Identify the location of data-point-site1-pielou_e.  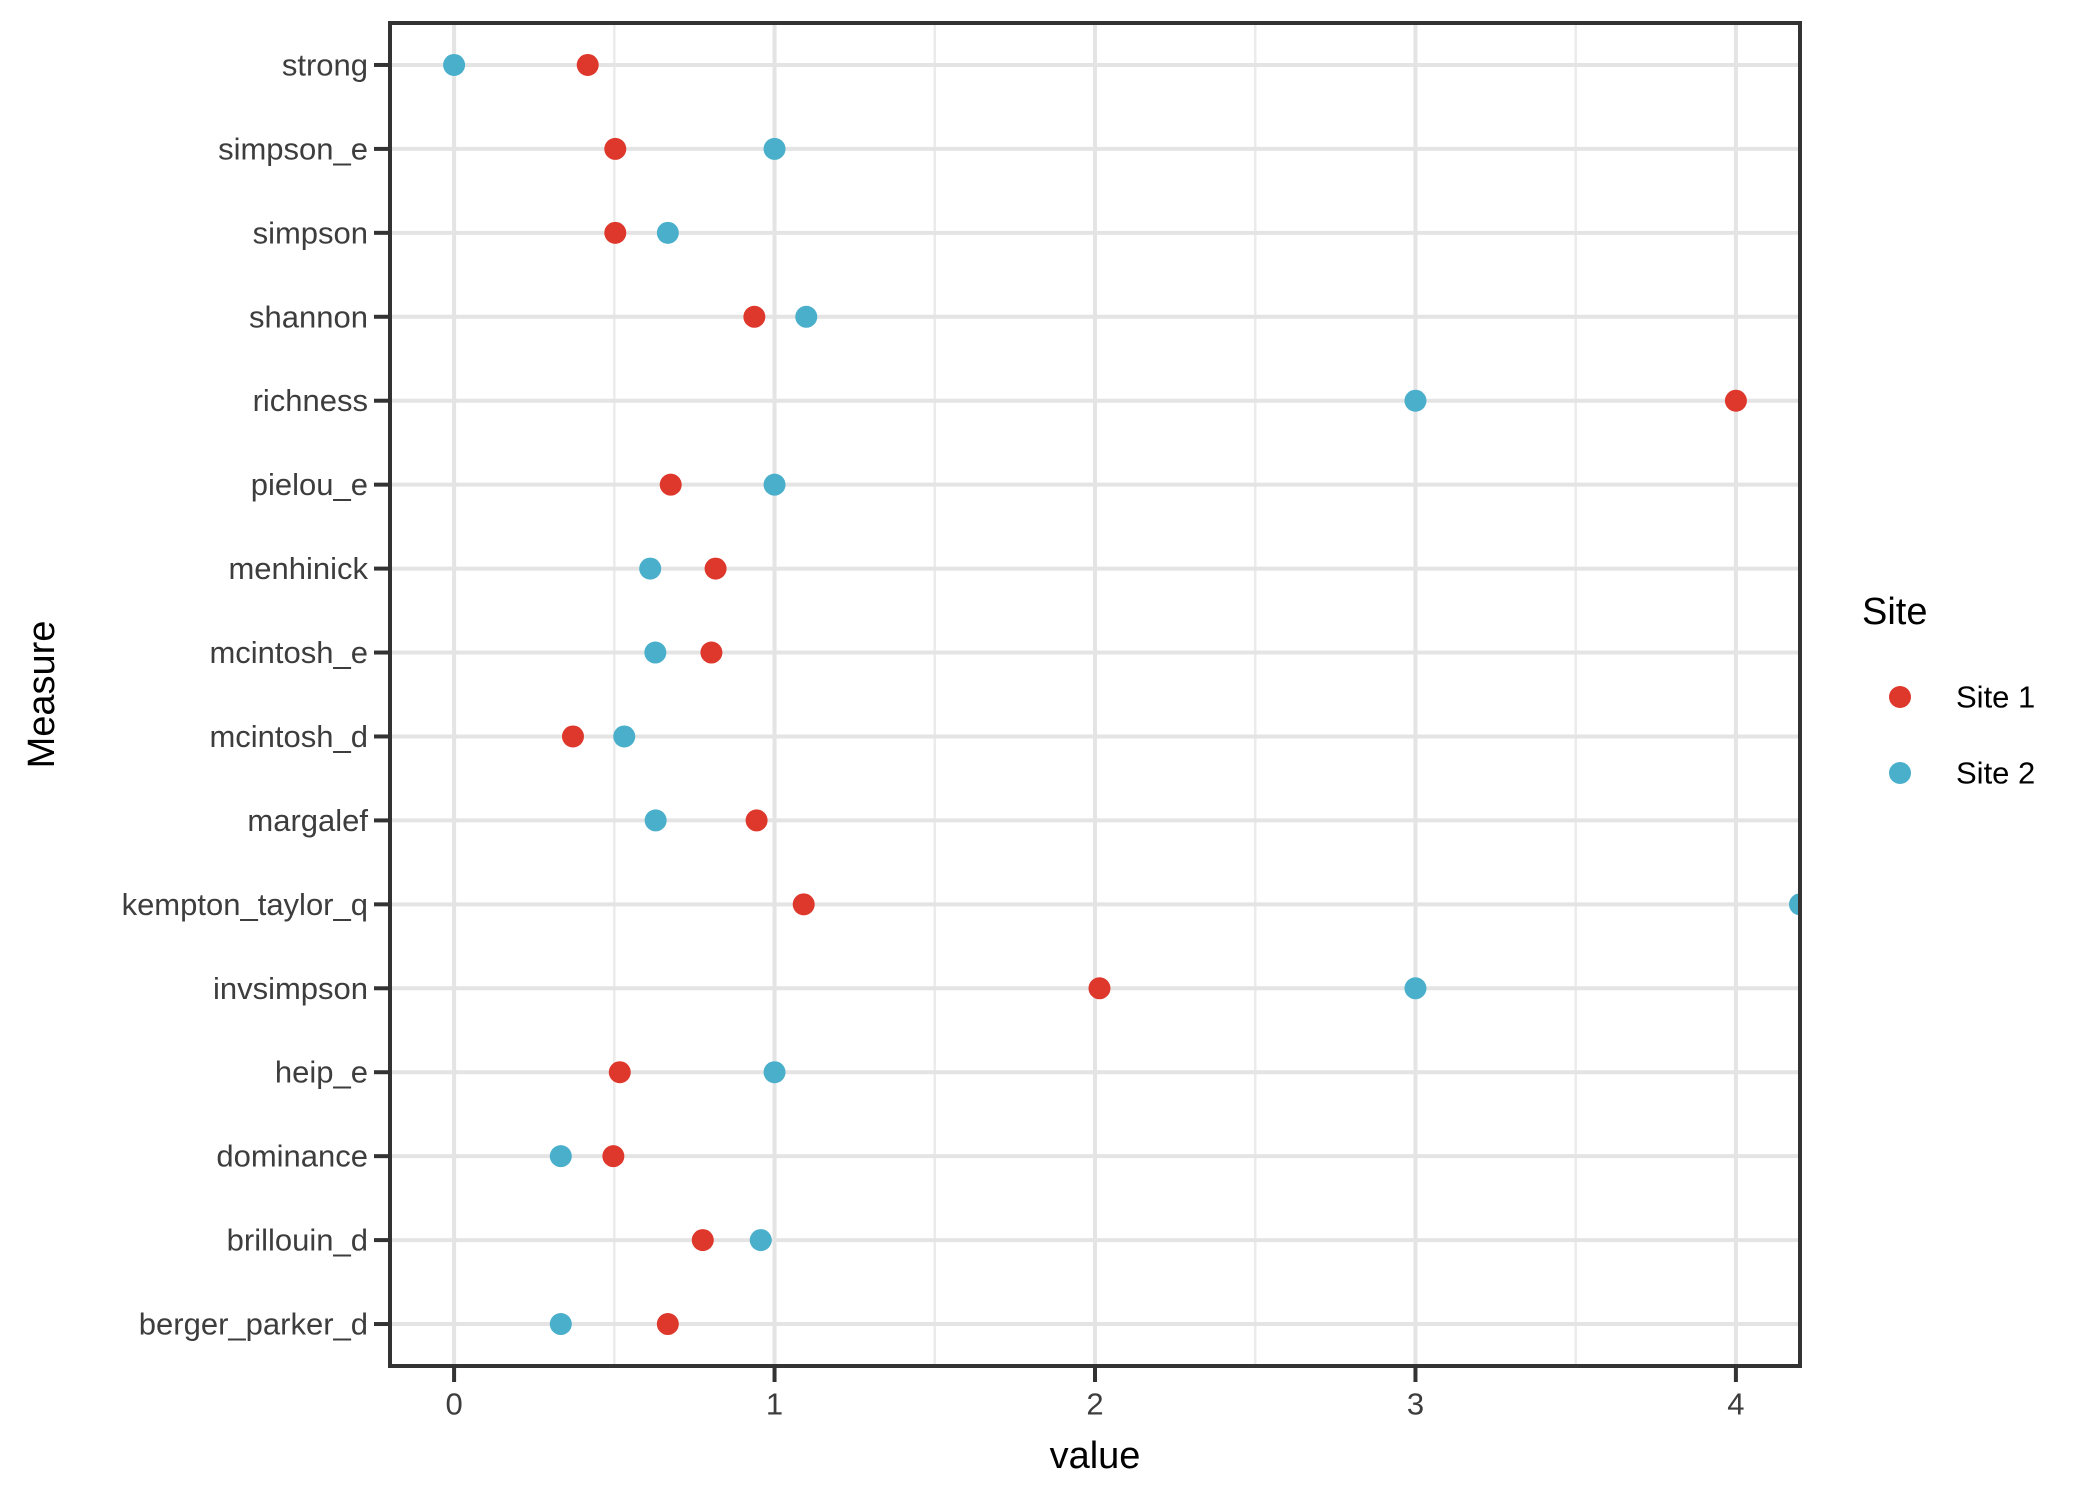
(670, 484).